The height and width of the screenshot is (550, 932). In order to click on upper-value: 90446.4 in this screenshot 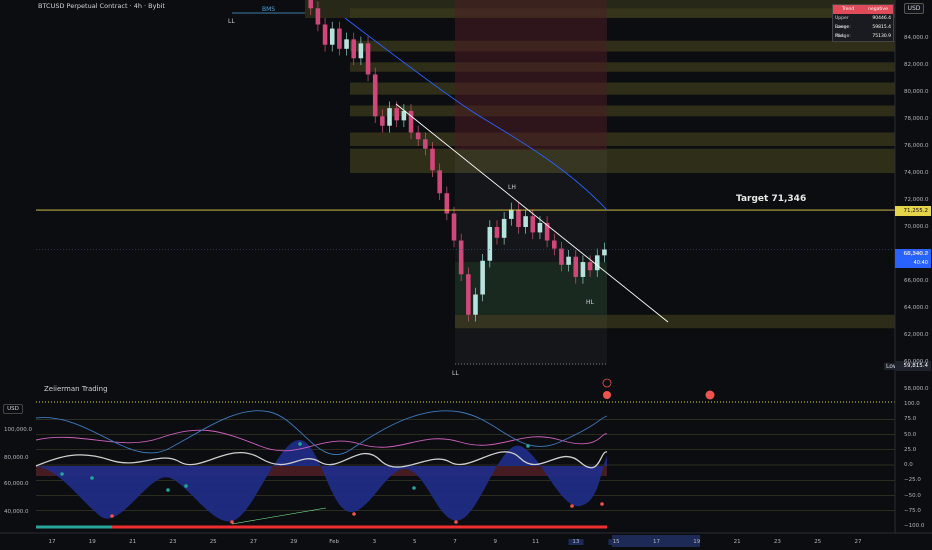, I will do `click(881, 18)`.